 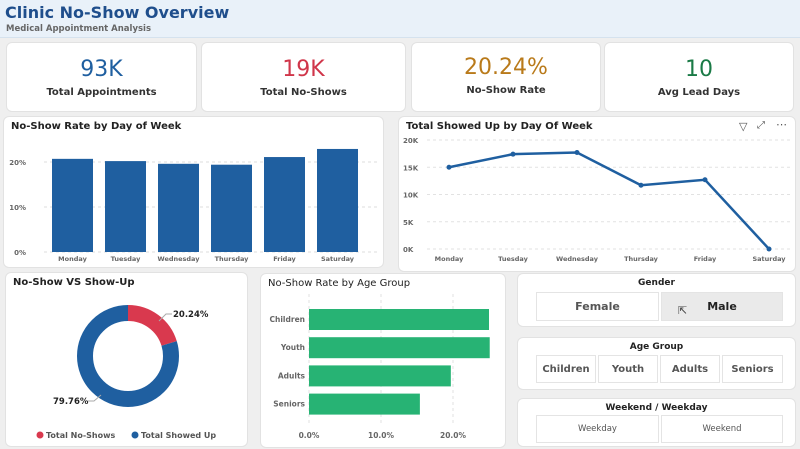 I want to click on y-tick-label: 20K, so click(x=411, y=141).